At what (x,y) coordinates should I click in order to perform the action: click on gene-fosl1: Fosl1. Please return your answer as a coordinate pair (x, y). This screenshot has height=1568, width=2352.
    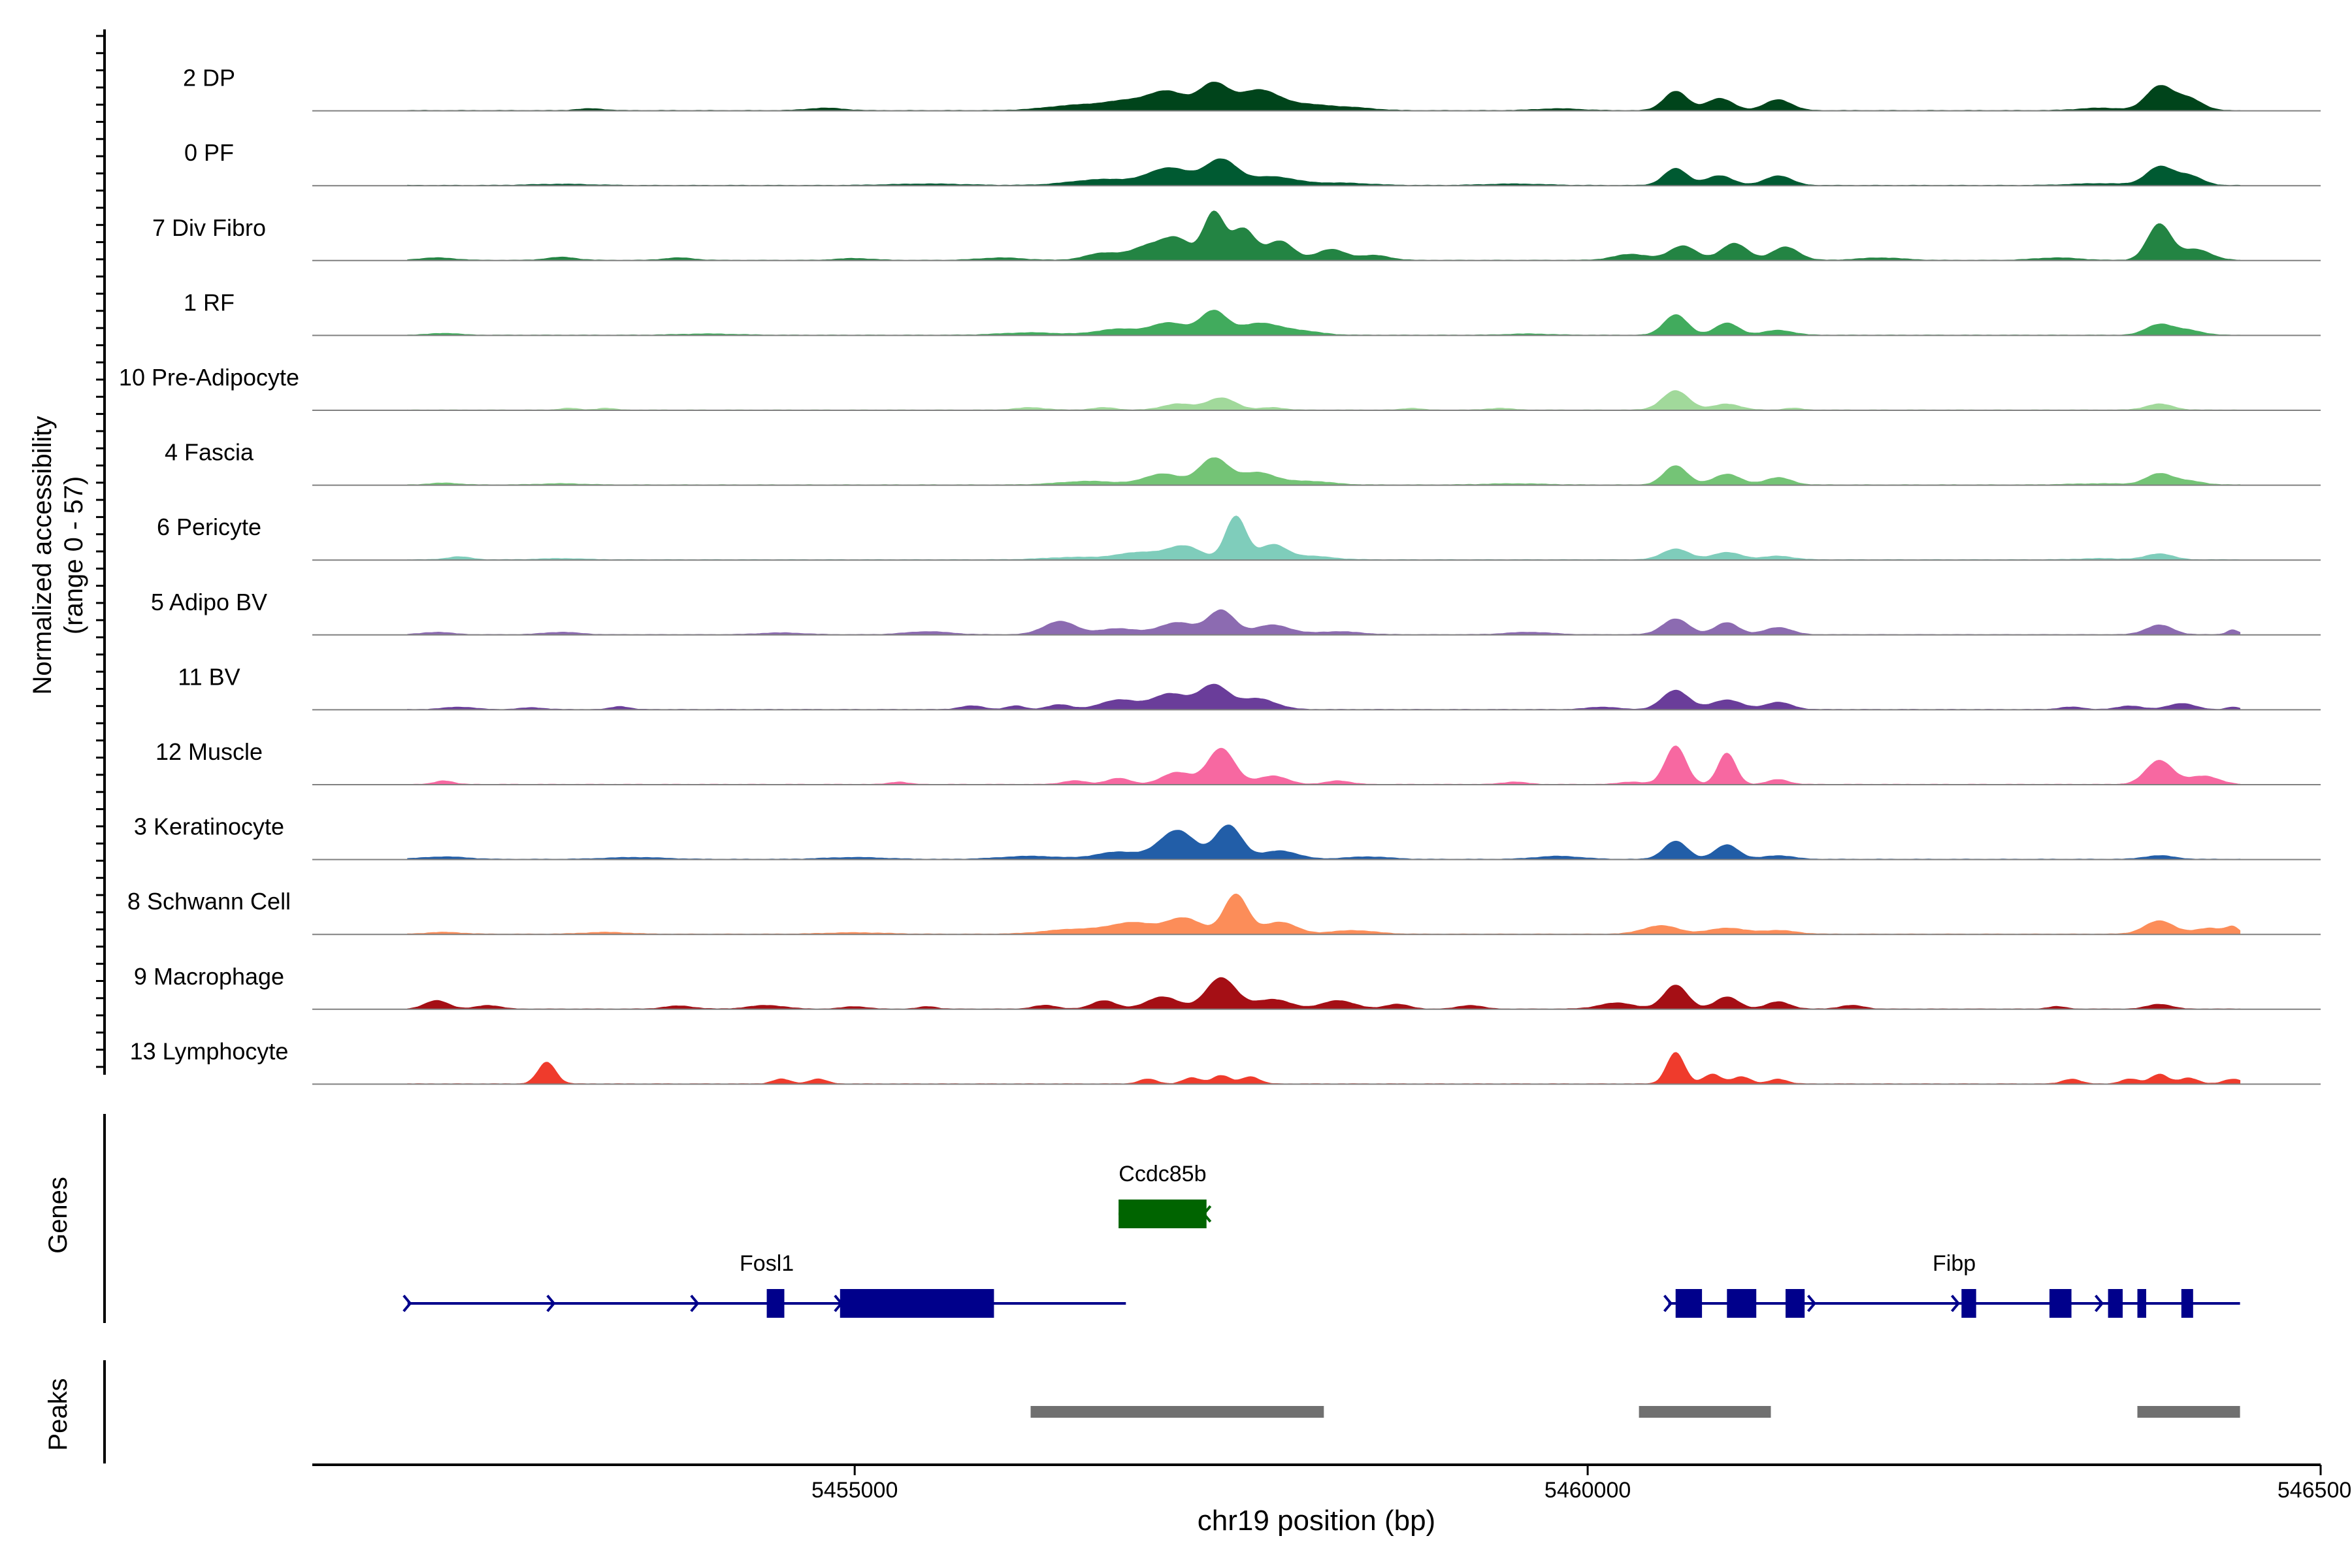
    Looking at the image, I should click on (764, 1284).